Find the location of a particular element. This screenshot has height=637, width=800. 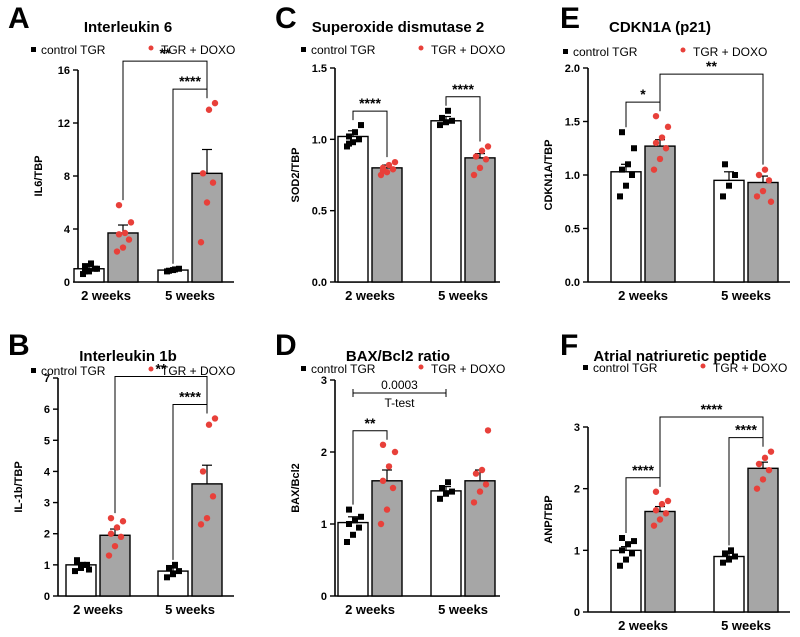

y-tick-label: 6 is located at coordinates (47, 410).